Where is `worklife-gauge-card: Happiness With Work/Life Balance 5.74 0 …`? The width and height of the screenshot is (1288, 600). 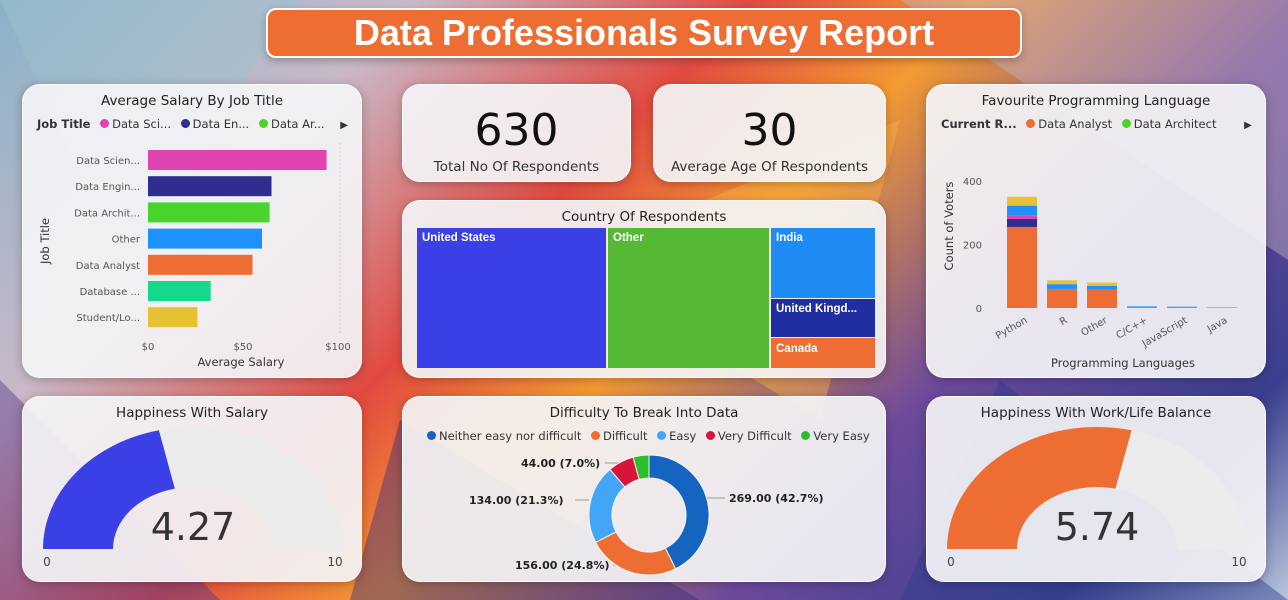
worklife-gauge-card: Happiness With Work/Life Balance 5.74 0 … is located at coordinates (1096, 489).